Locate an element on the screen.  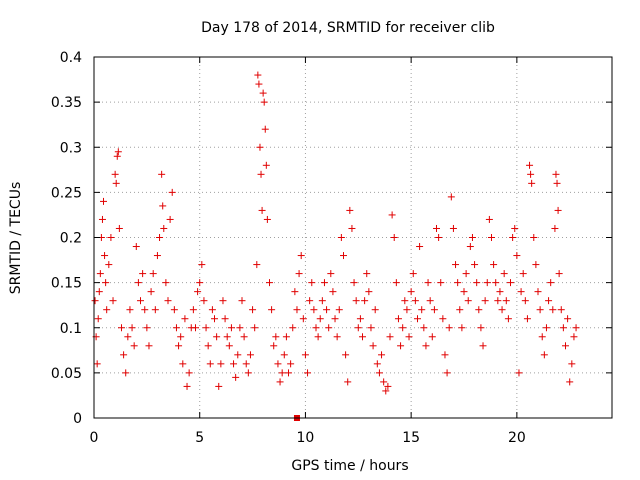
y-tick-label: 0.05 is located at coordinates (66, 374).